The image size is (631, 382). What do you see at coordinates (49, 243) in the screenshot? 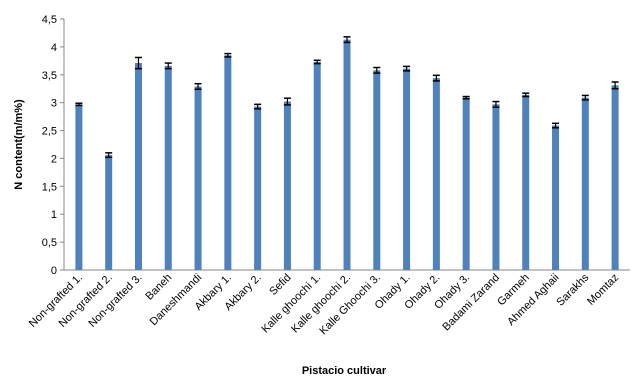
I see `y-tick-label: 0,5` at bounding box center [49, 243].